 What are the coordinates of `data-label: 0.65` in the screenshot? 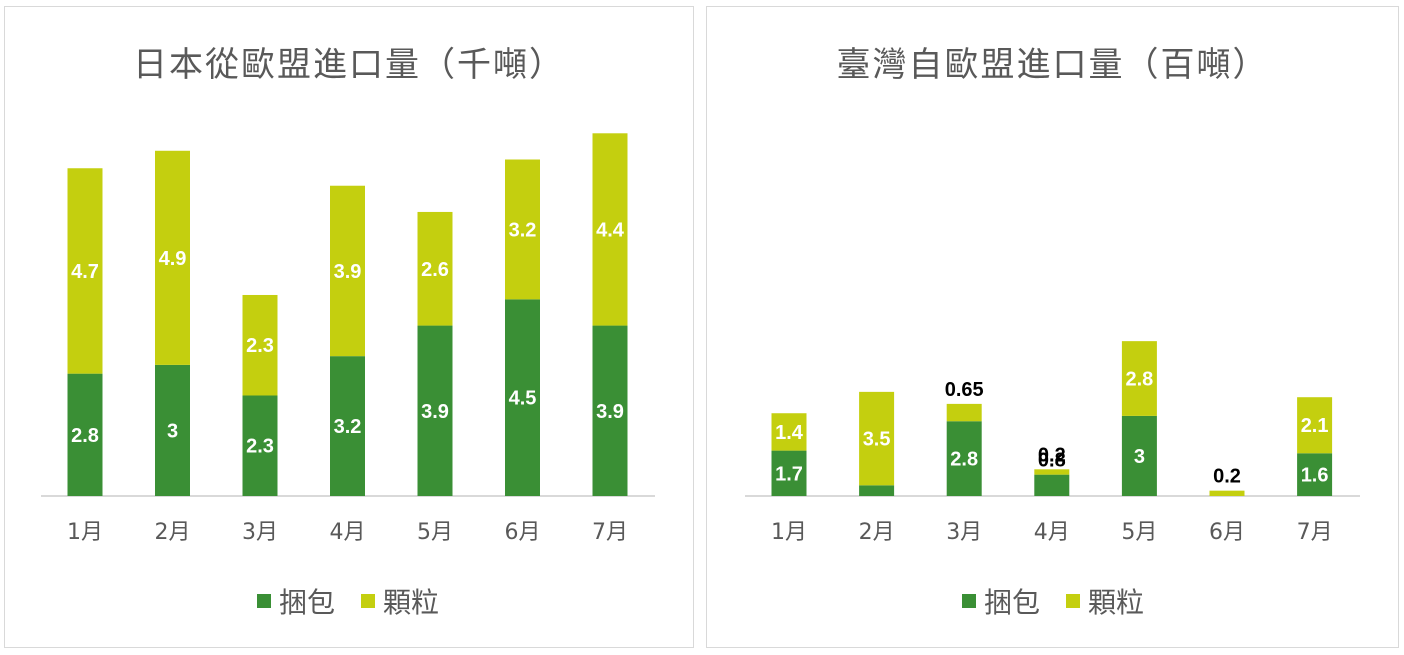 It's located at (964, 390).